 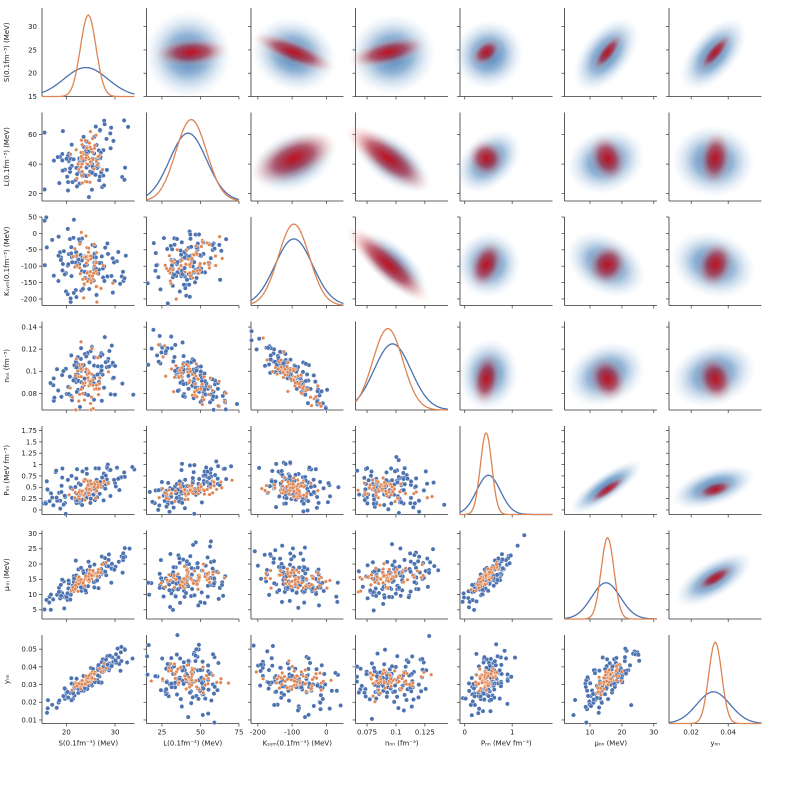 I want to click on y-tick-label: -50, so click(x=31, y=250).